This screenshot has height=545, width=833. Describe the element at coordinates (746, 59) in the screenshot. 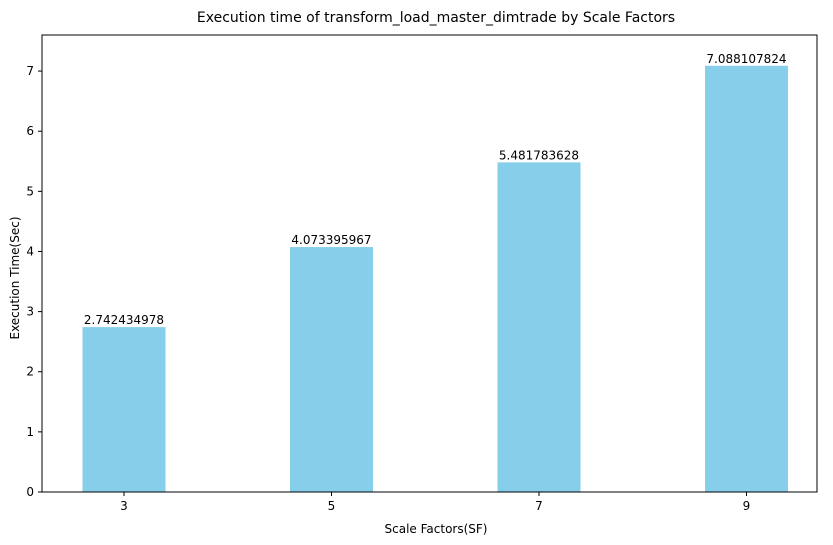

I see `data-label-sf-9: 7.088107824` at that location.